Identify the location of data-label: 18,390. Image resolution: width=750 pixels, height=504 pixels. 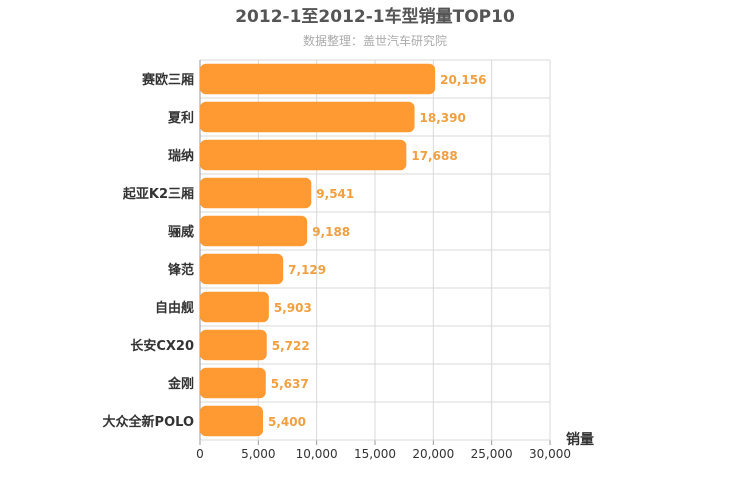
(443, 118).